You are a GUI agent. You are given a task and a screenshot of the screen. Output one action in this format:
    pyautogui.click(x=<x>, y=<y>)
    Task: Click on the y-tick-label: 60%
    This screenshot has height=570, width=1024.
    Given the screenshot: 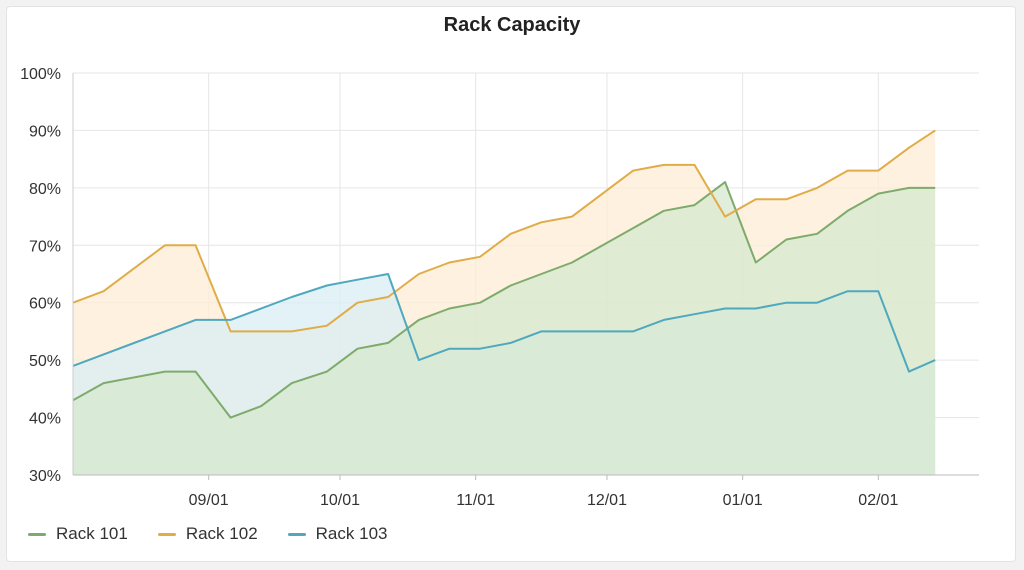 What is the action you would take?
    pyautogui.click(x=45, y=304)
    